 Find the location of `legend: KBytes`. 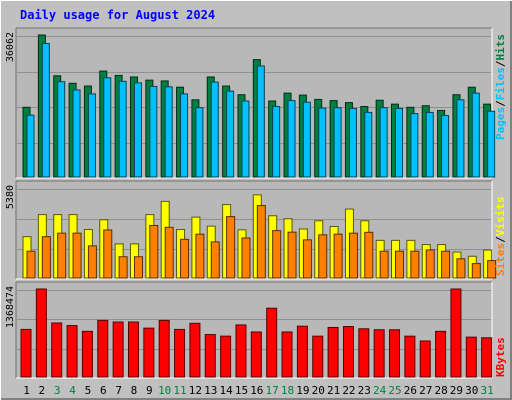

legend: KBytes is located at coordinates (500, 357).